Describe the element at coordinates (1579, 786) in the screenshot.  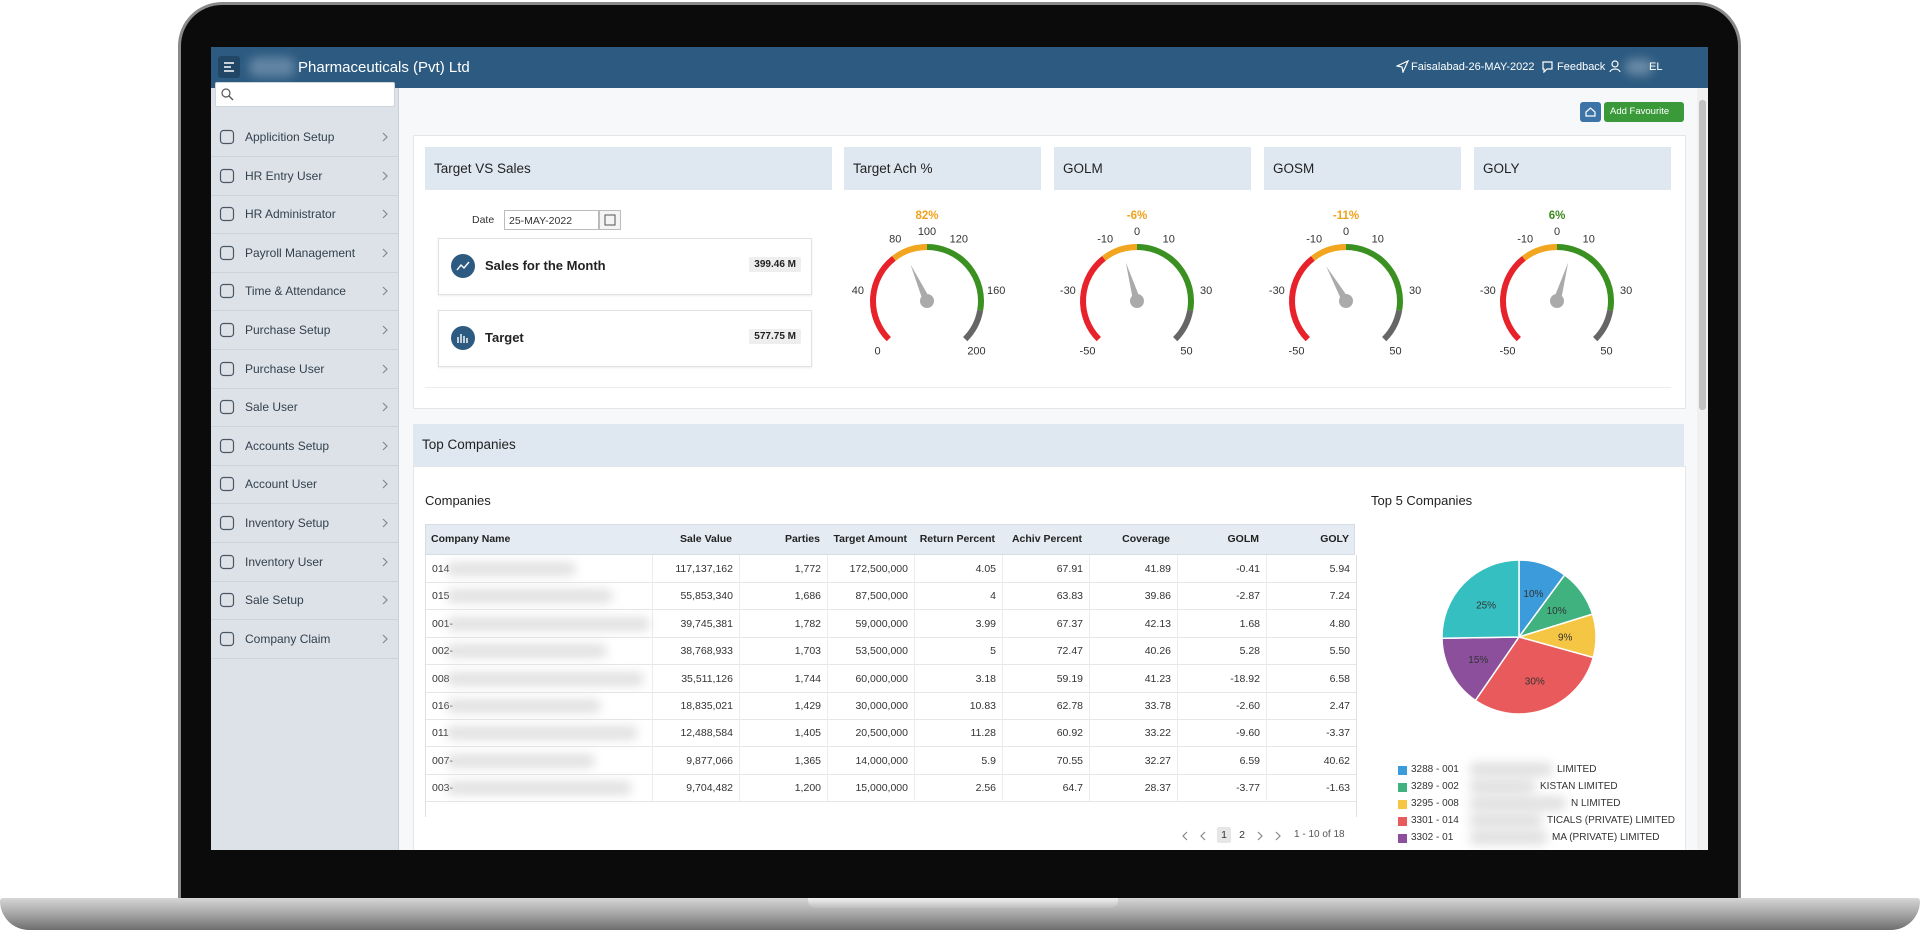
I see `legend-suffix: KISTAN LIMITED` at that location.